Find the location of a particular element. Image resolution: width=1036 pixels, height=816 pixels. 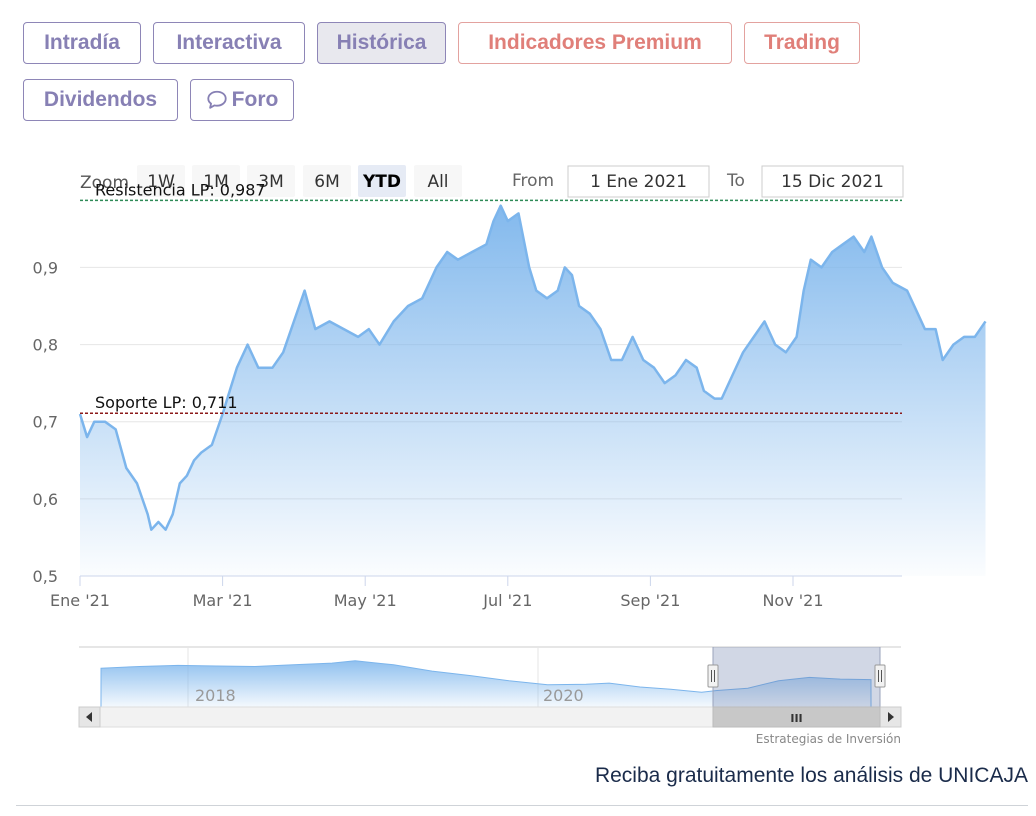

tab-foro: Foro is located at coordinates (242, 100).